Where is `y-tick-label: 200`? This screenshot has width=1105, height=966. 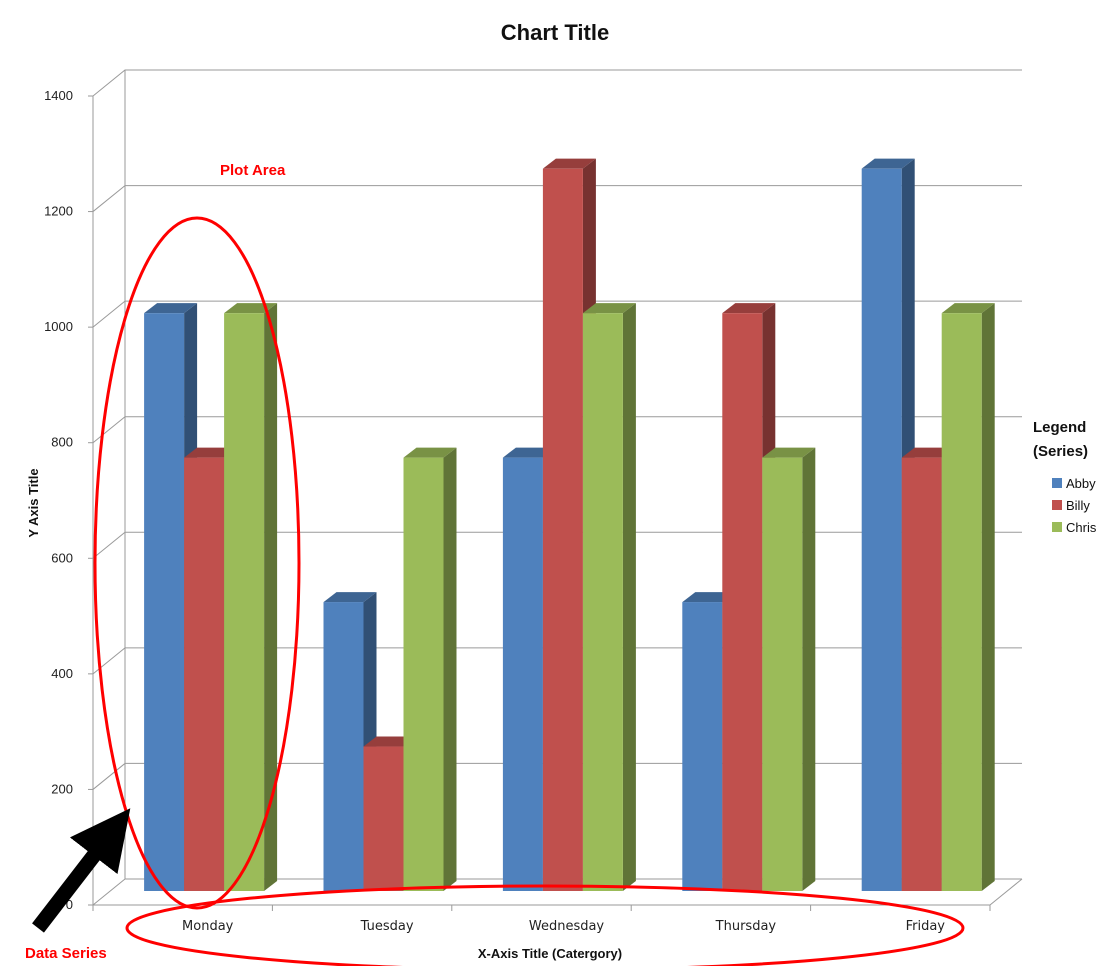 y-tick-label: 200 is located at coordinates (62, 788).